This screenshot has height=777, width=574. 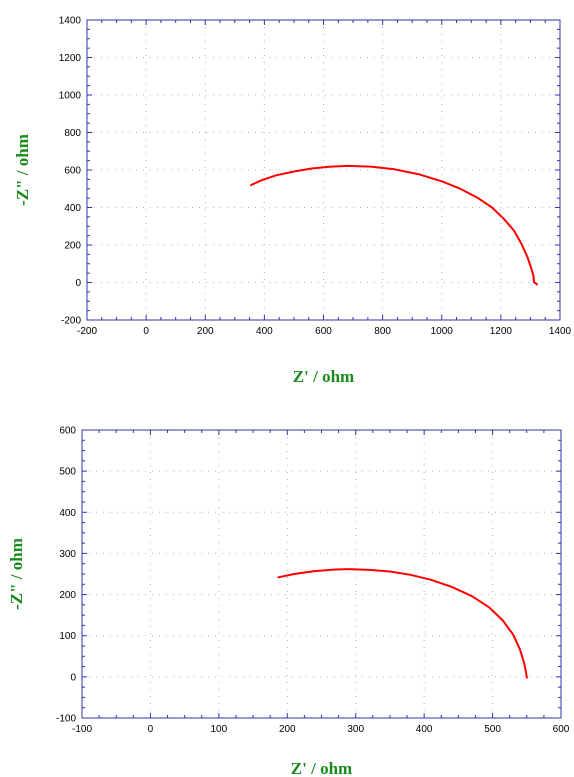 I want to click on y-tick-label: -200, so click(x=71, y=321).